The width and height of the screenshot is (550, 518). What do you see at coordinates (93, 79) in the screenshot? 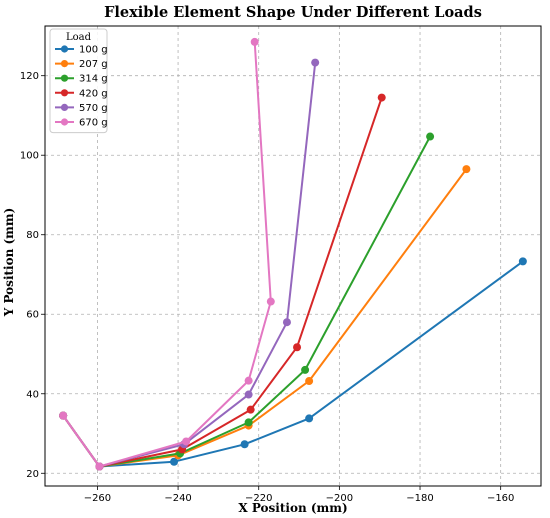
I see `legend-label: 314 g` at bounding box center [93, 79].